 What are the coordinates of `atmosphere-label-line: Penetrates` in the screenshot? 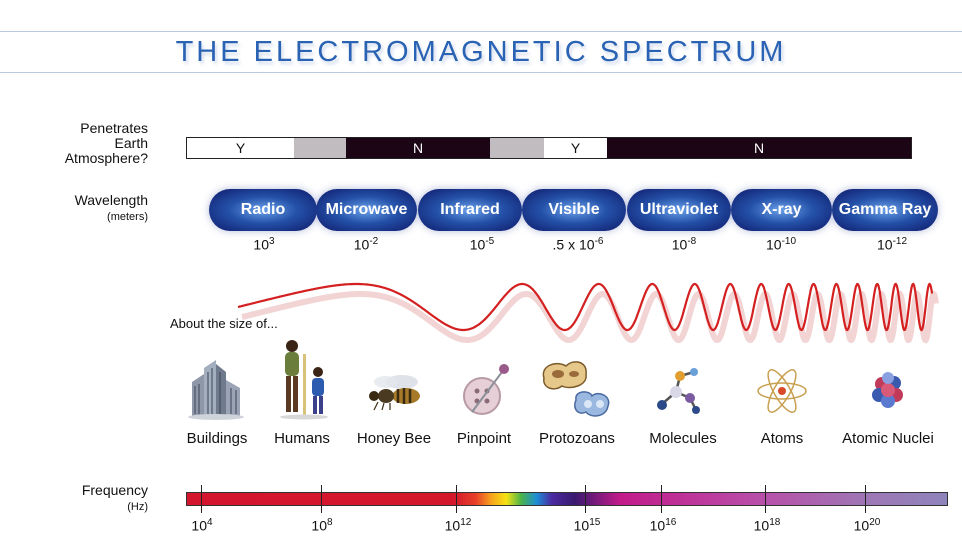 It's located at (114, 128).